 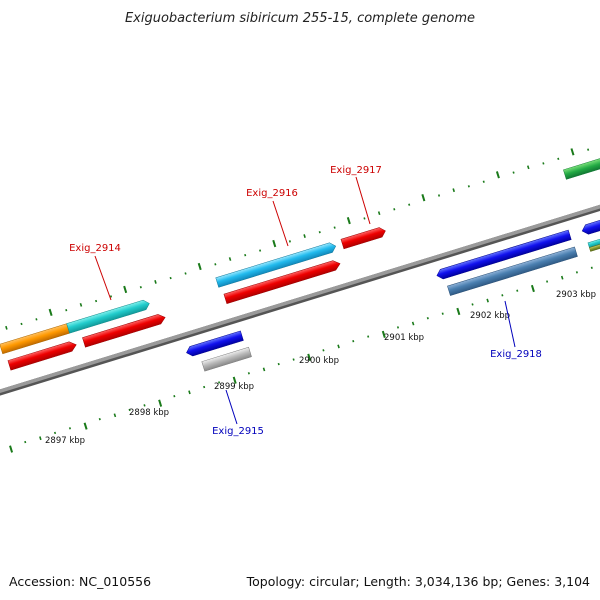 What do you see at coordinates (594, 242) in the screenshot?
I see `gene-arrow-olive` at bounding box center [594, 242].